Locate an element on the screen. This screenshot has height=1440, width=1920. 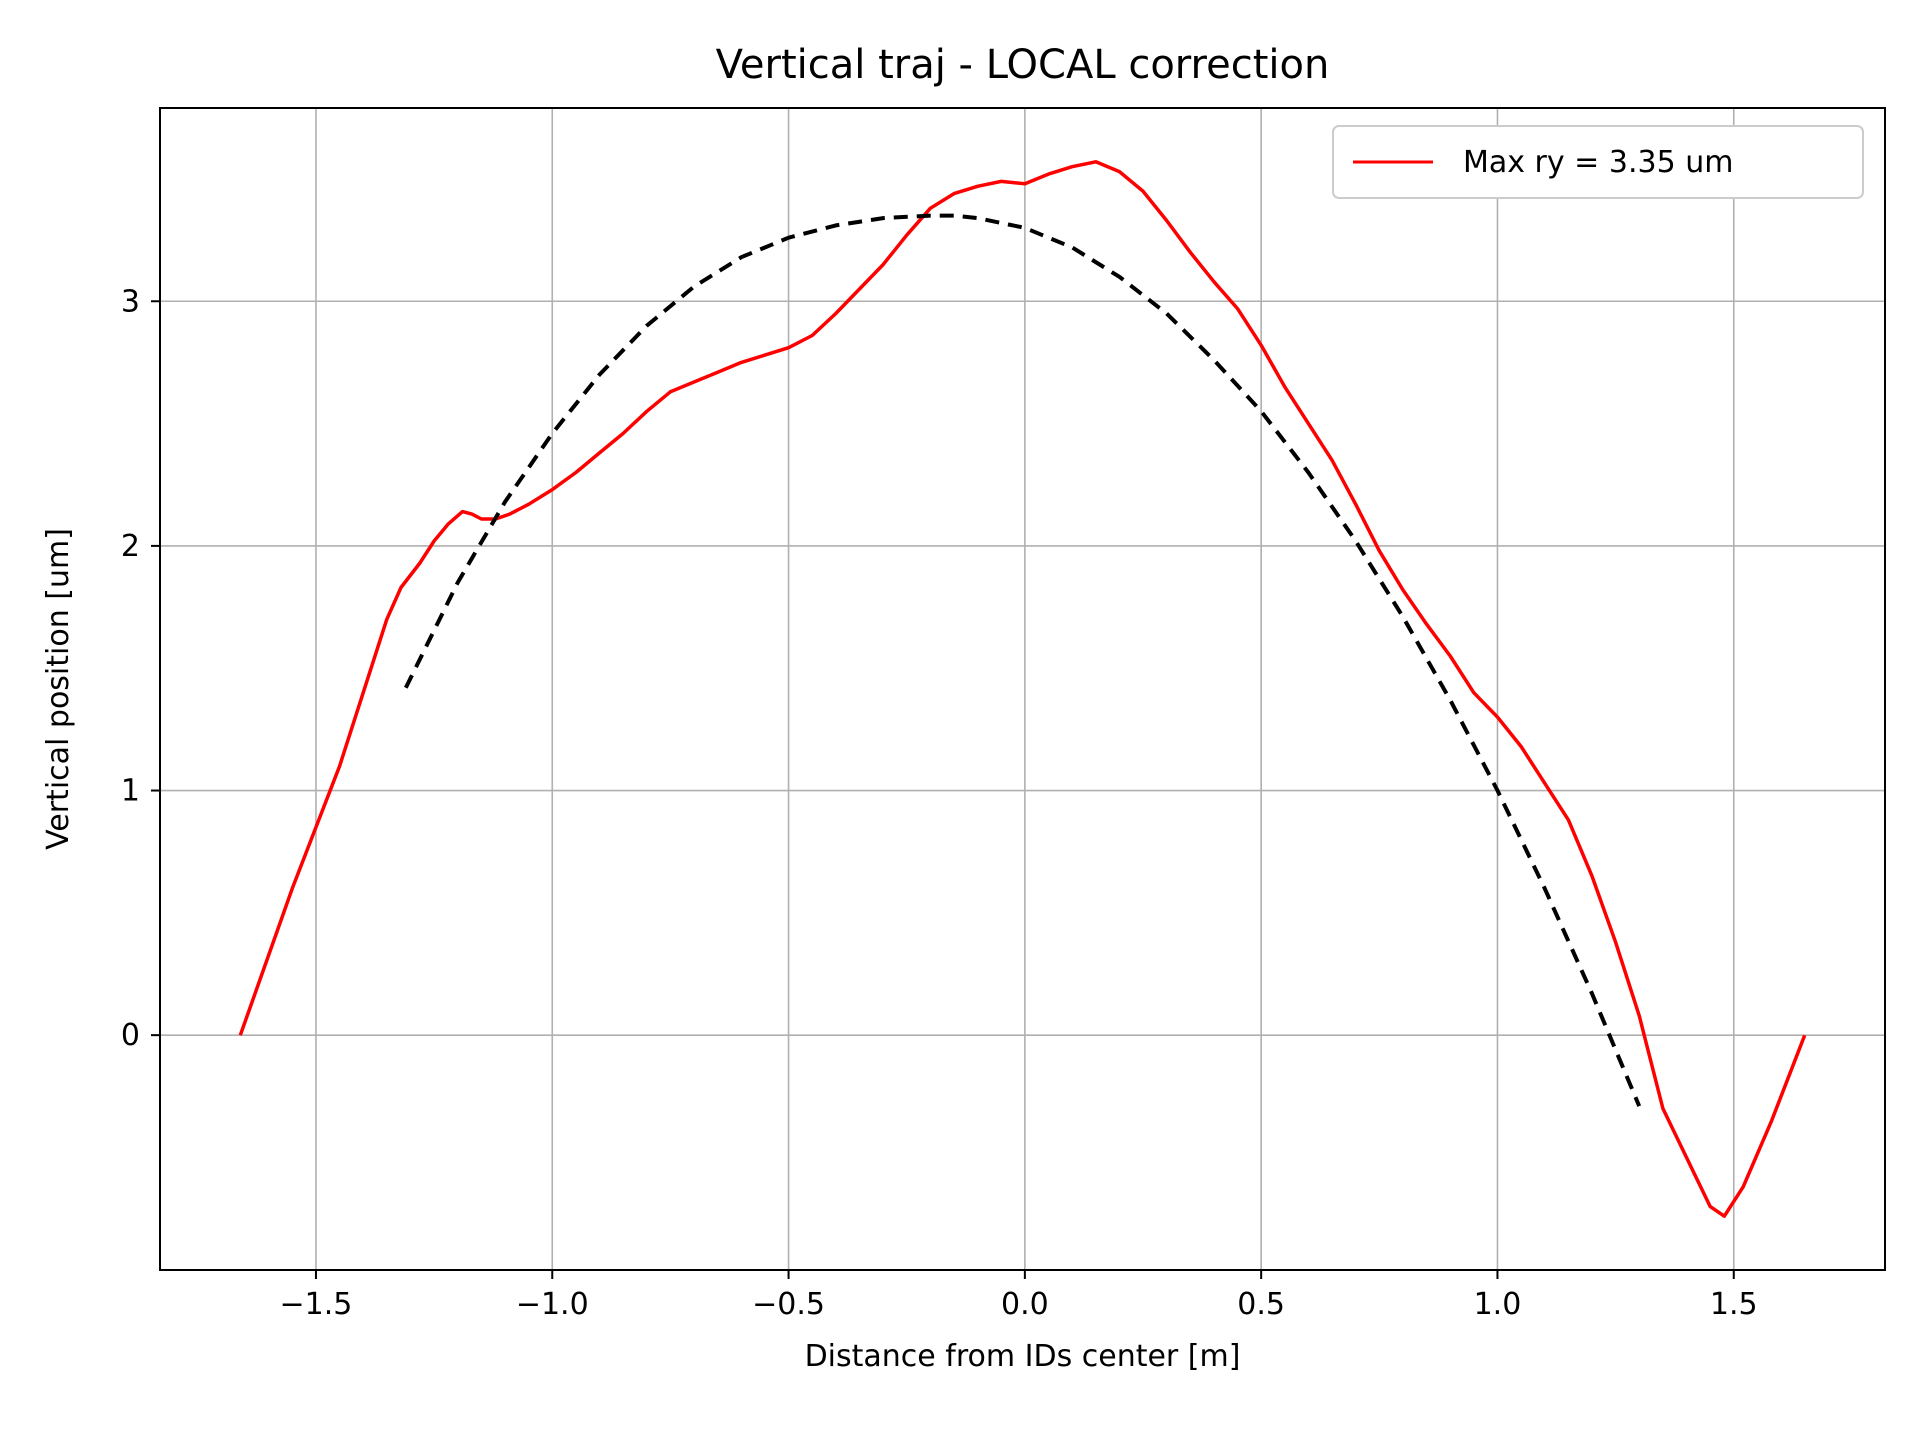
x-tick-label: 1.5 is located at coordinates (1734, 1304).